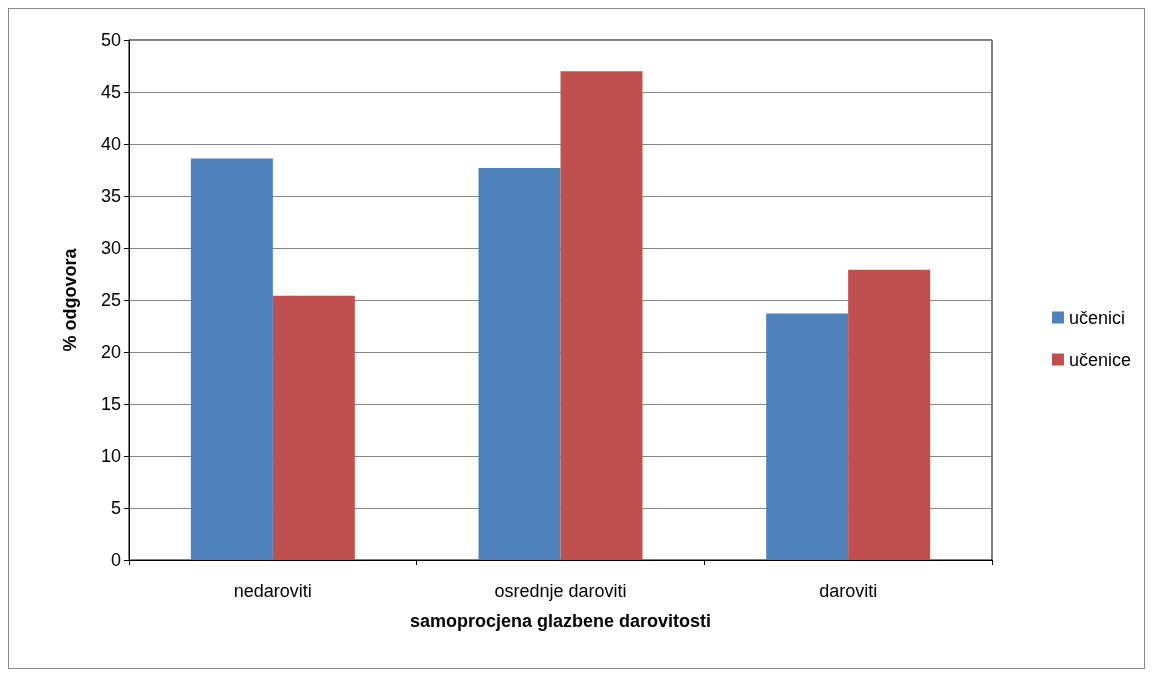 The width and height of the screenshot is (1153, 677). I want to click on y-tick-label: 20, so click(110, 352).